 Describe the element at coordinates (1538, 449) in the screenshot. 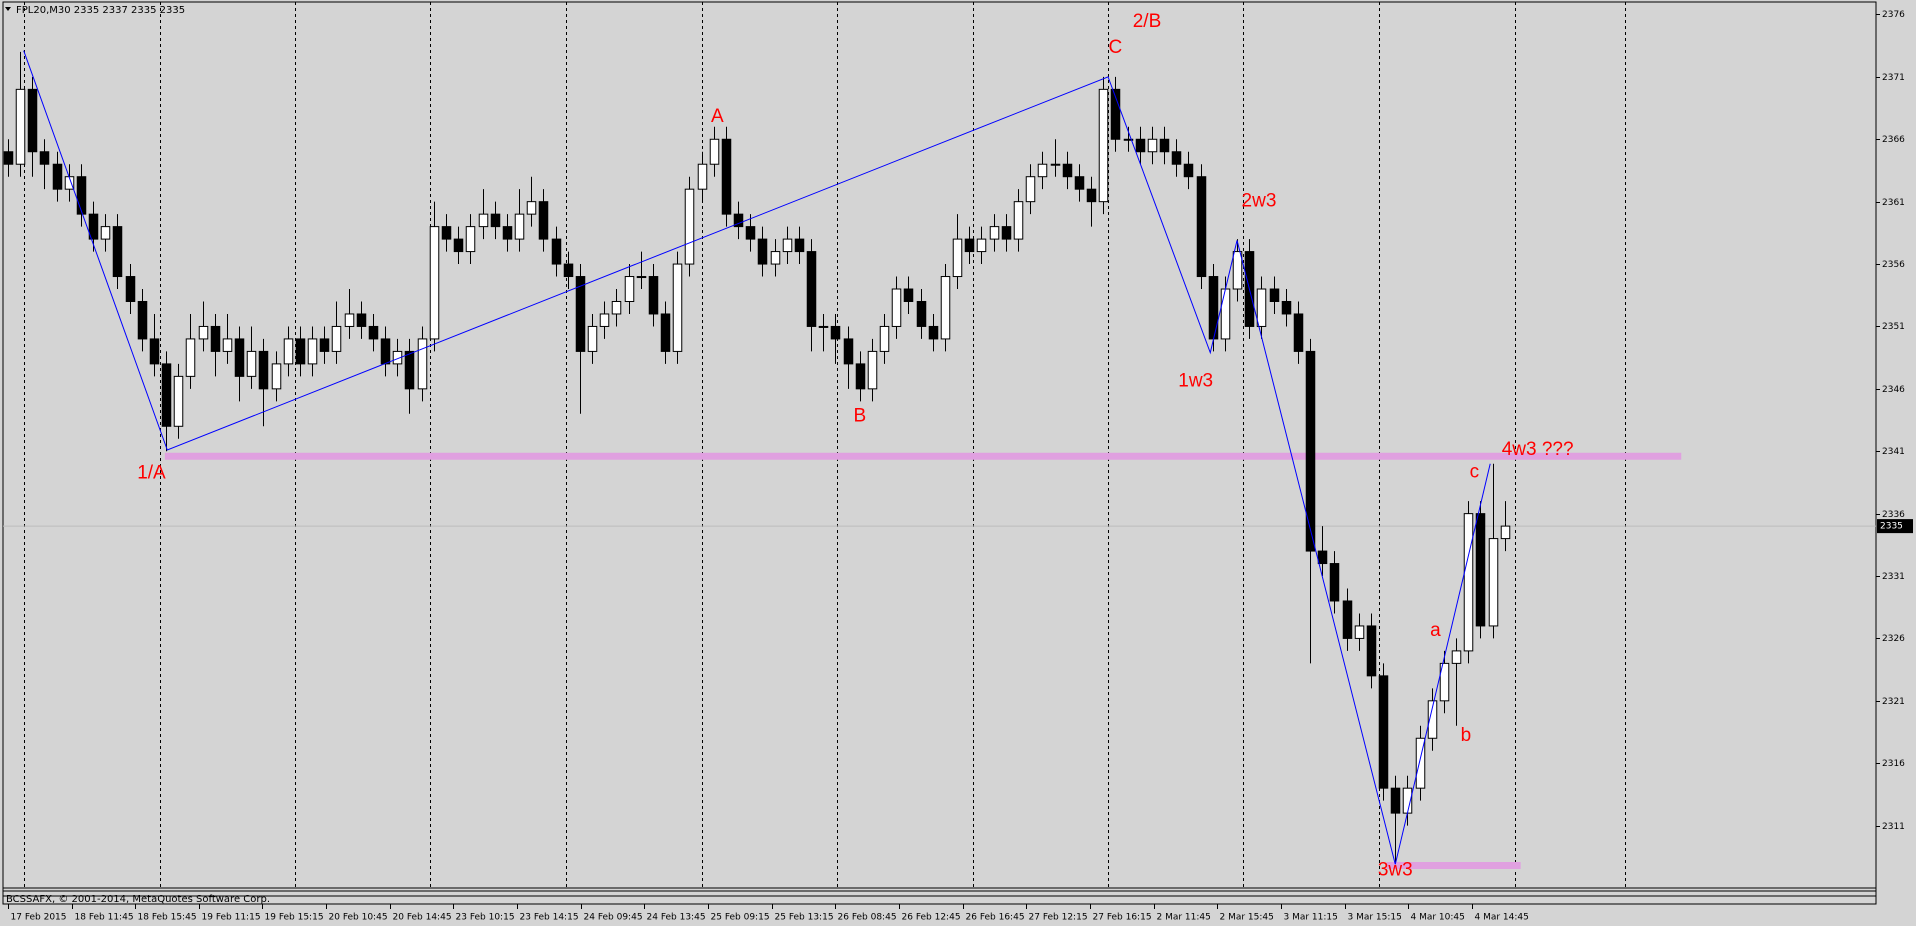

I see `wave-label: 4w3 ???` at that location.